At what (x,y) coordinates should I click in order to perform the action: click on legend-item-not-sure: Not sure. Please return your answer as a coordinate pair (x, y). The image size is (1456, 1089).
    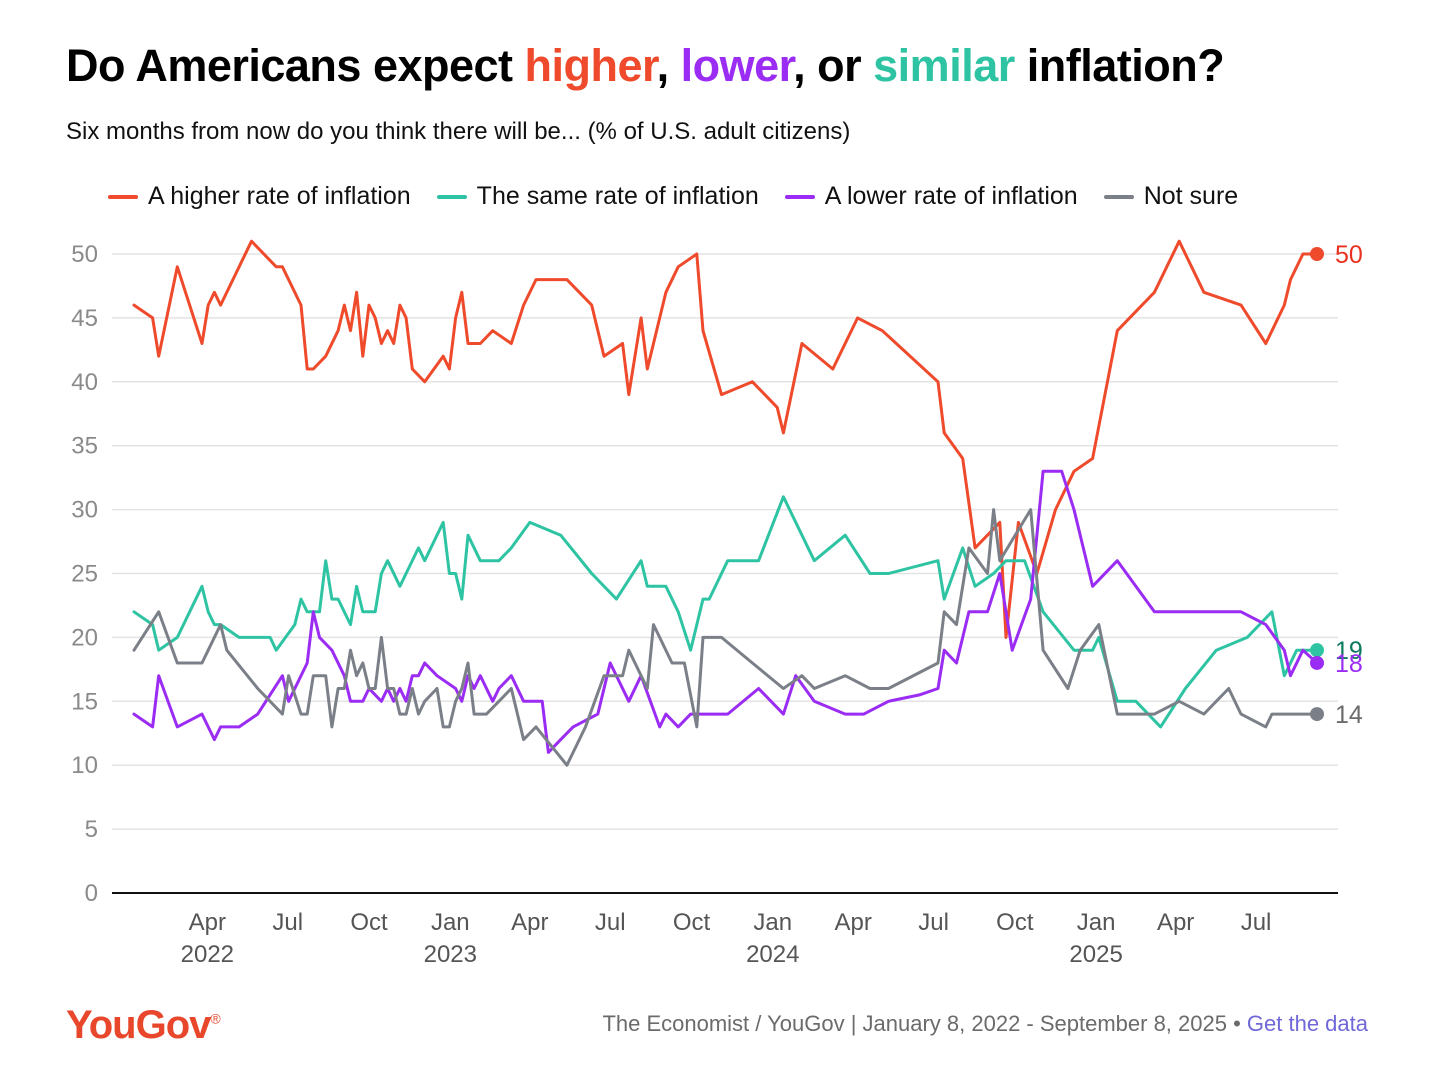
    Looking at the image, I should click on (1171, 196).